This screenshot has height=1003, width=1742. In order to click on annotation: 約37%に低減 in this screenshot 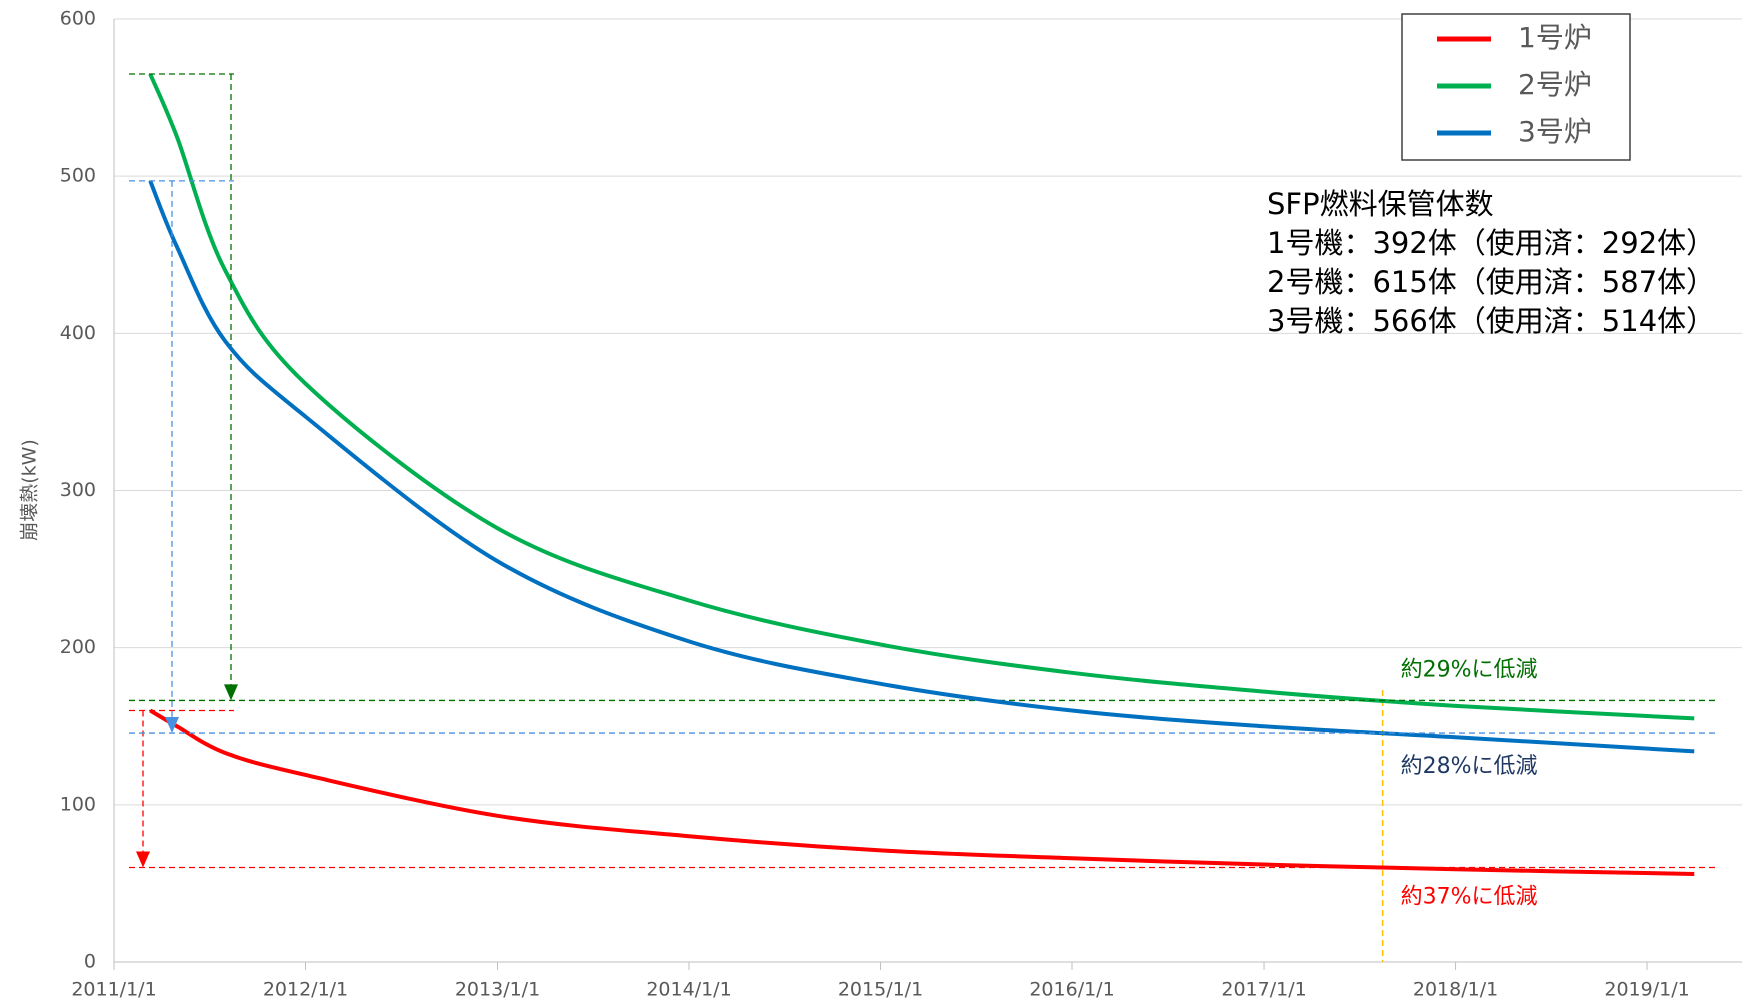, I will do `click(1469, 896)`.